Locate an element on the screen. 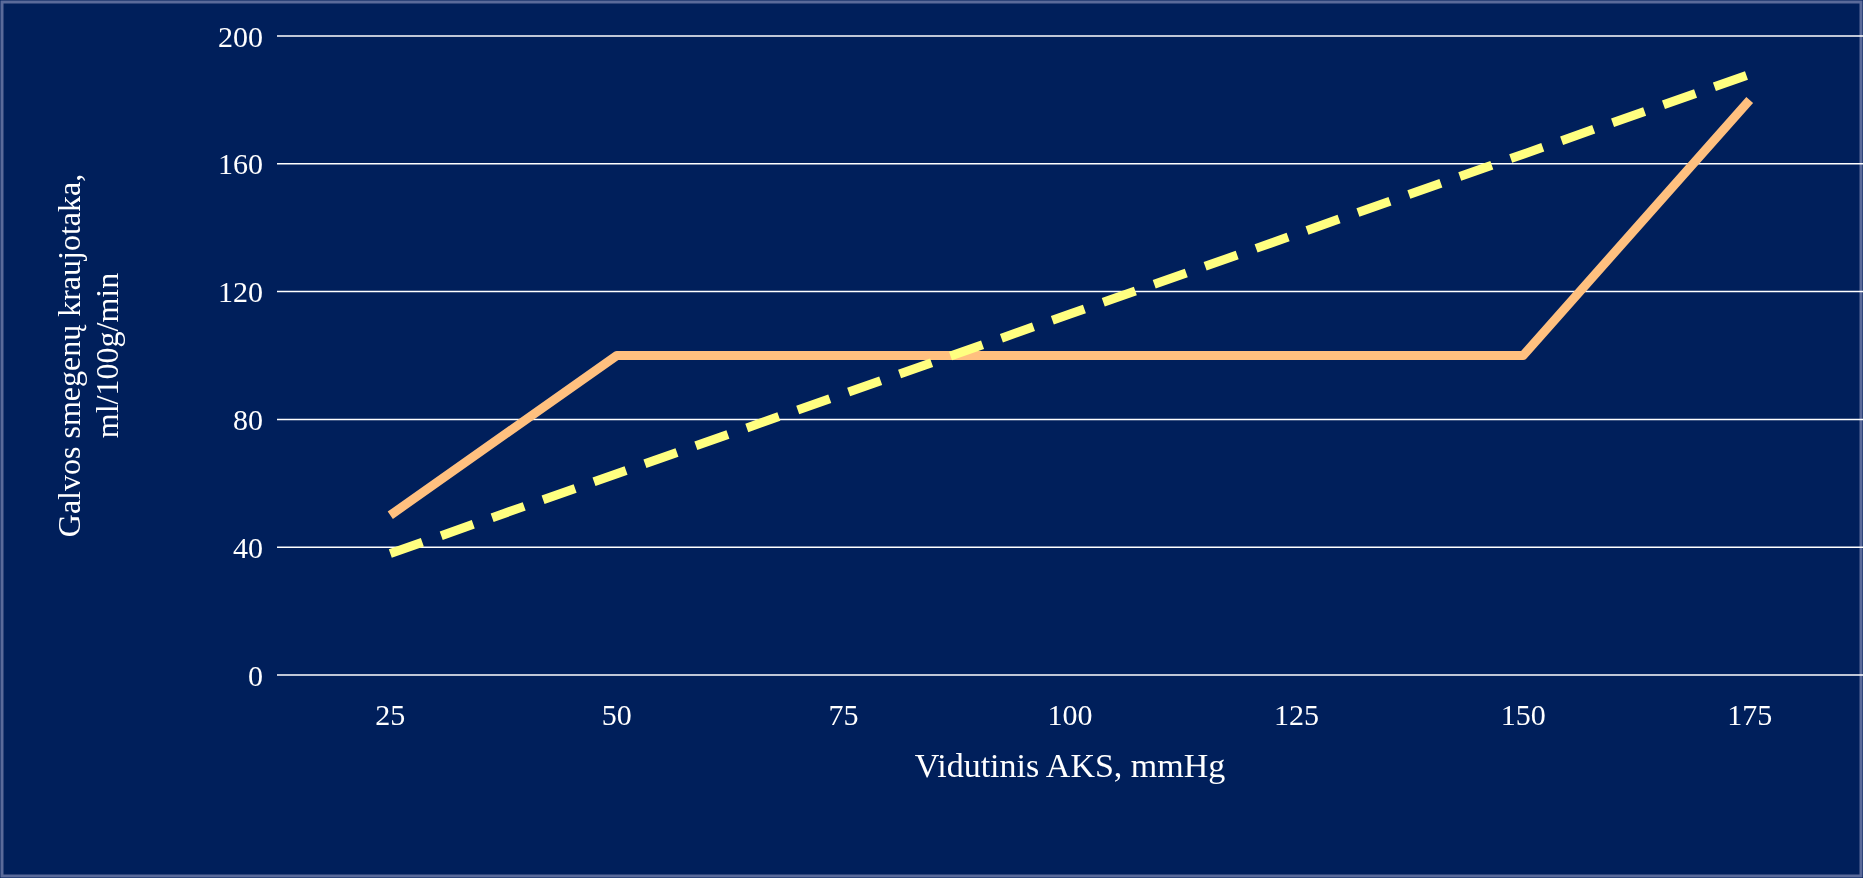 The height and width of the screenshot is (878, 1863). y-tick-label: 40 is located at coordinates (248, 547).